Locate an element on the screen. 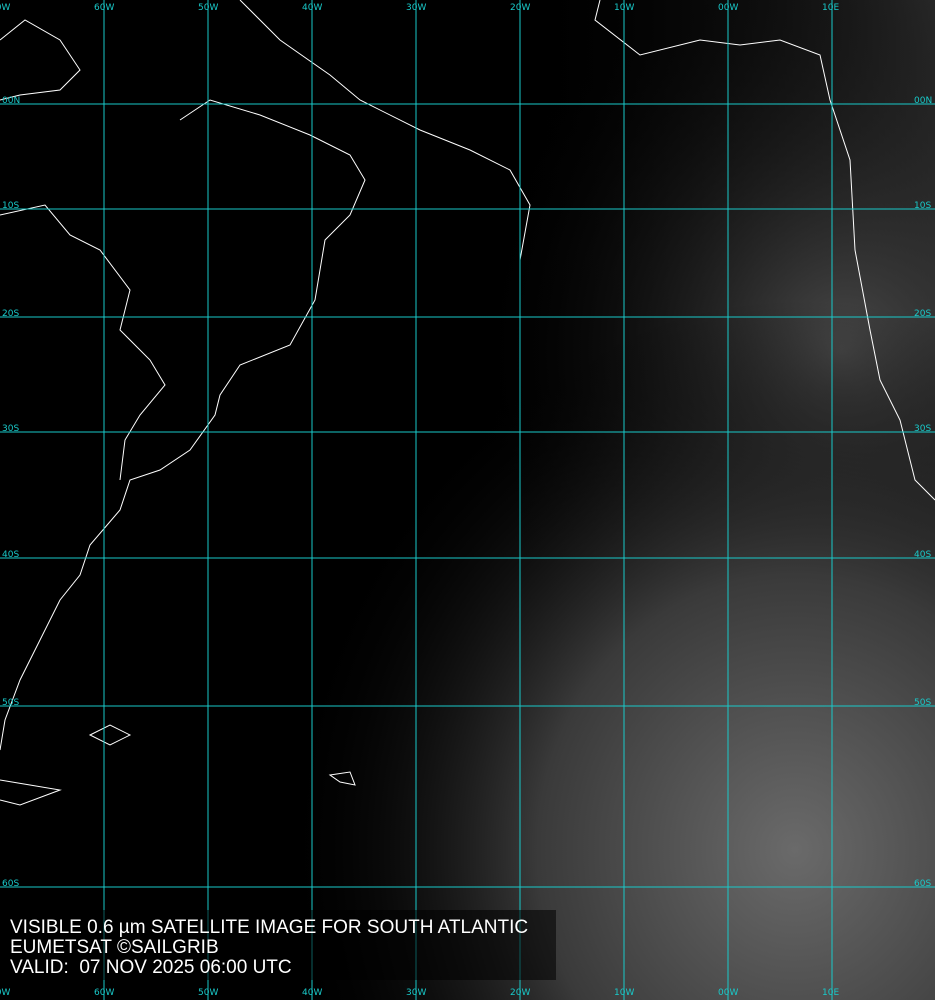  lat-label-left: 30S is located at coordinates (11, 429).